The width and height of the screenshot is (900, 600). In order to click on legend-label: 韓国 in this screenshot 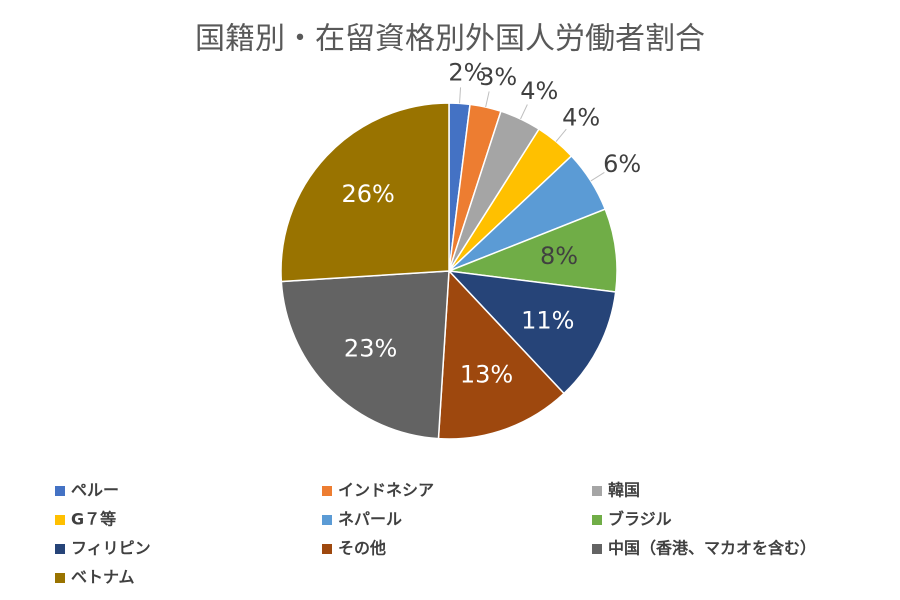, I will do `click(624, 490)`.